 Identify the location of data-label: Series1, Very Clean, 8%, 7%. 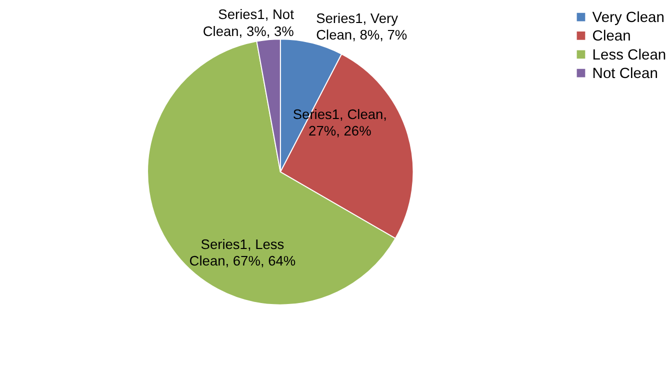
(362, 26).